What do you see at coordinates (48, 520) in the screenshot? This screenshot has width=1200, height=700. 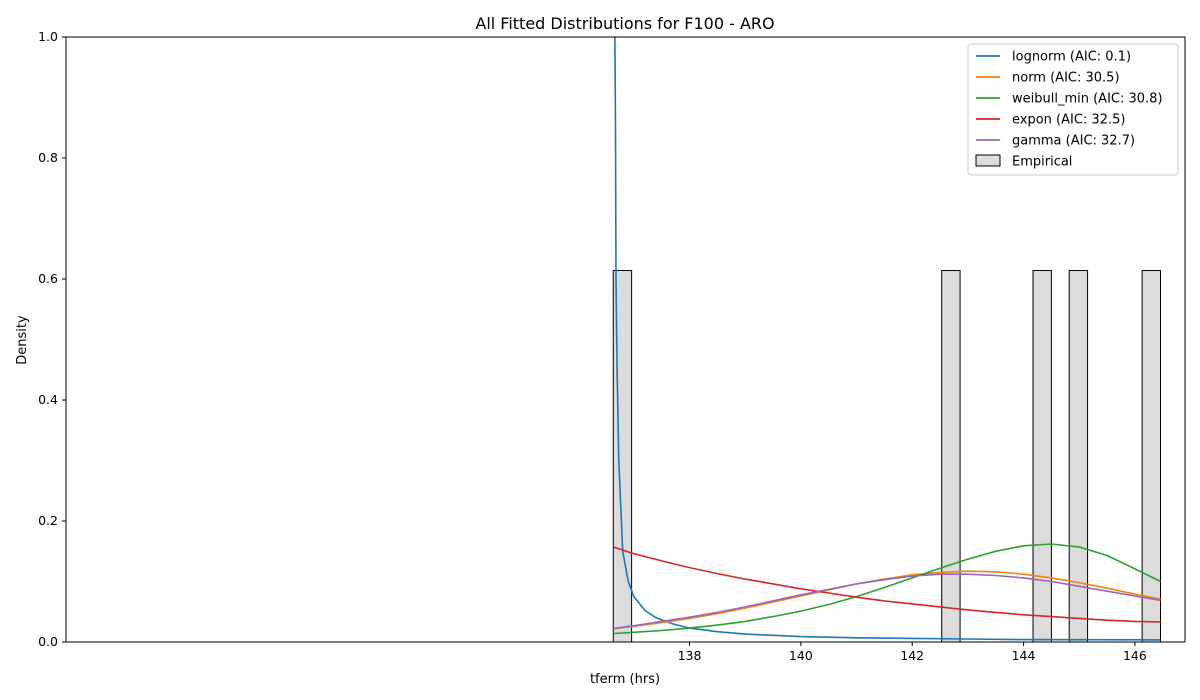 I see `y-tick-label: 0.2` at bounding box center [48, 520].